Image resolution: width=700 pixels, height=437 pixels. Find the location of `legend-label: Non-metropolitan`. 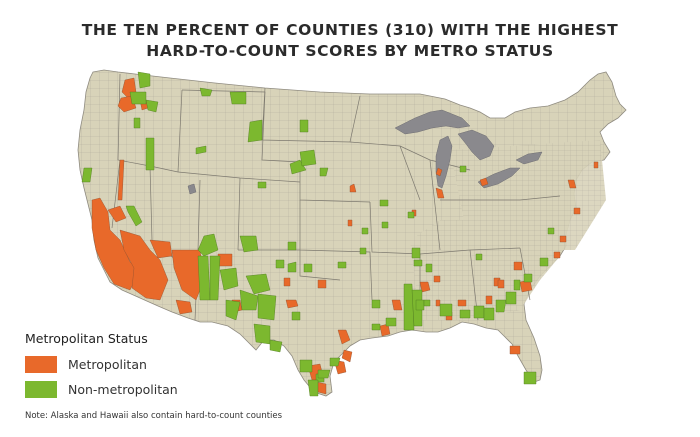

legend-label: Non-metropolitan is located at coordinates (123, 389).